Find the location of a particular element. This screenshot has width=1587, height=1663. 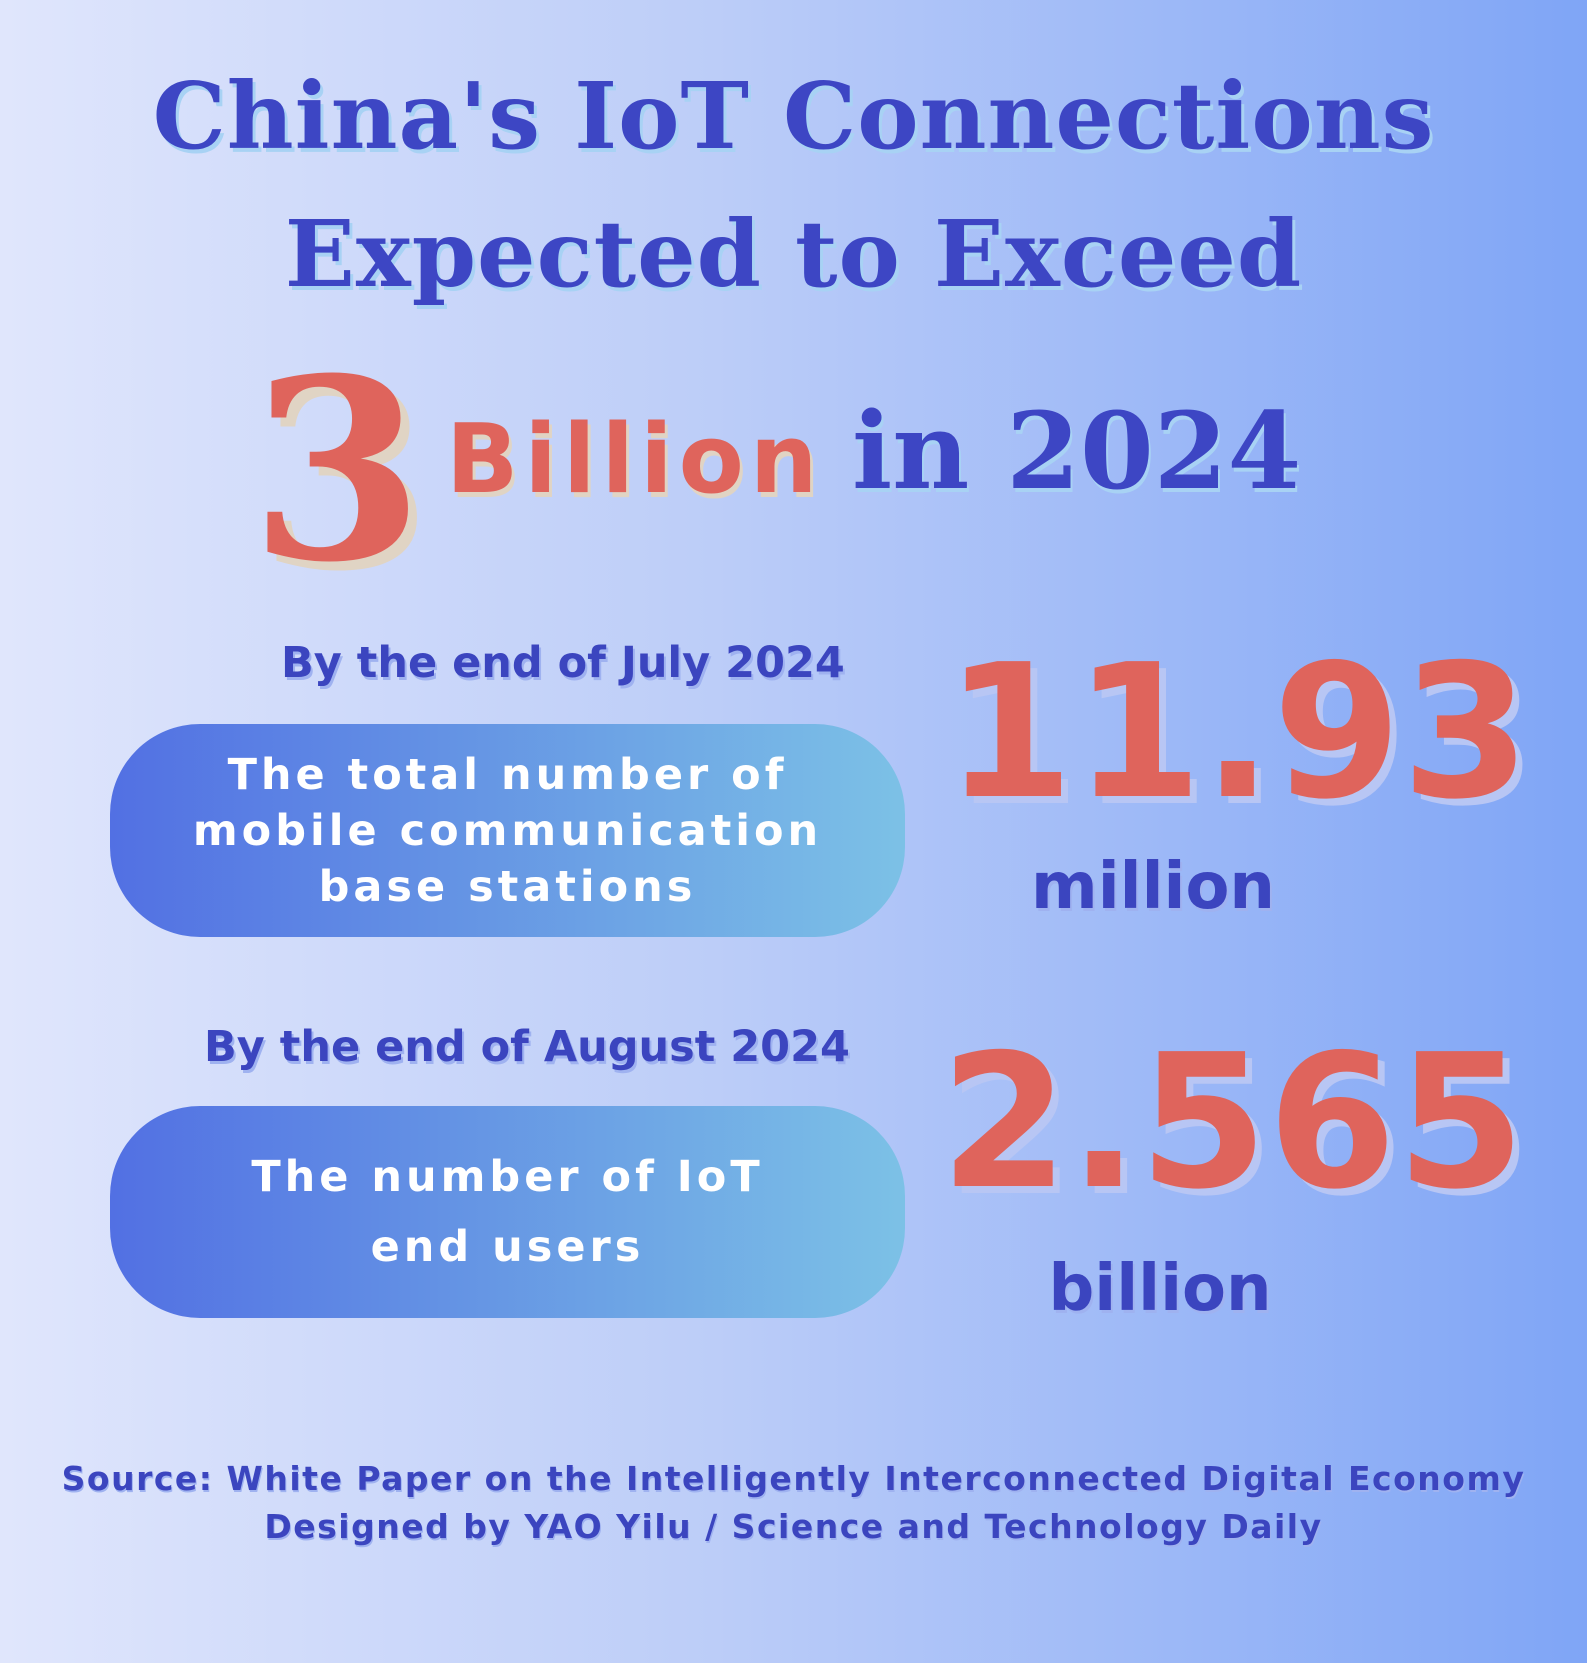

stat-2-label-line: The number of IoT is located at coordinates (507, 1177).